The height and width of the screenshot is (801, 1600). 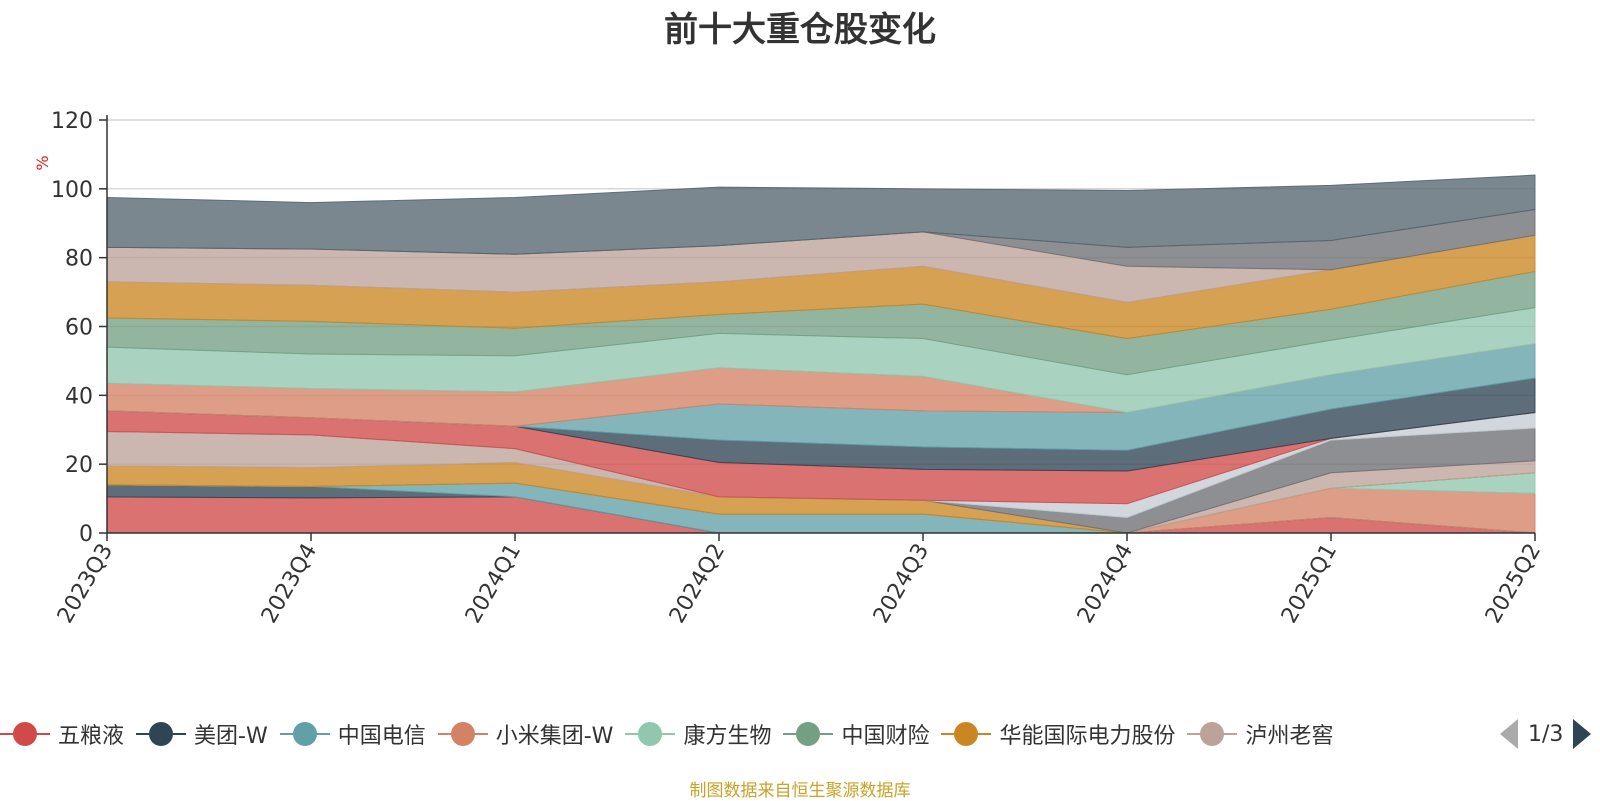 I want to click on legend-label: 中国财险, so click(x=885, y=736).